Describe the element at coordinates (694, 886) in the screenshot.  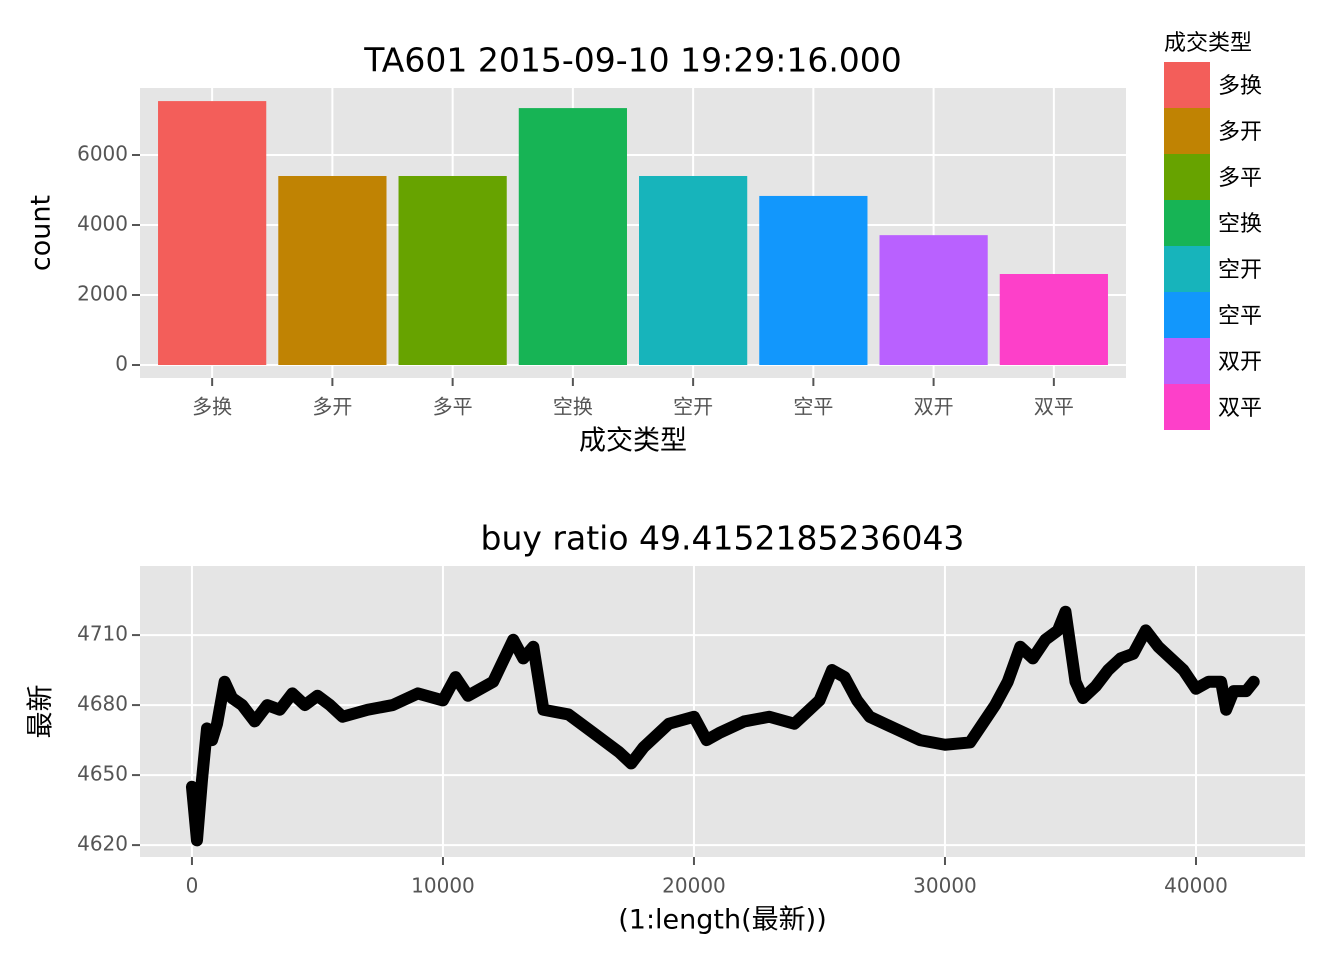
I see `x-tick-label: 20000` at that location.